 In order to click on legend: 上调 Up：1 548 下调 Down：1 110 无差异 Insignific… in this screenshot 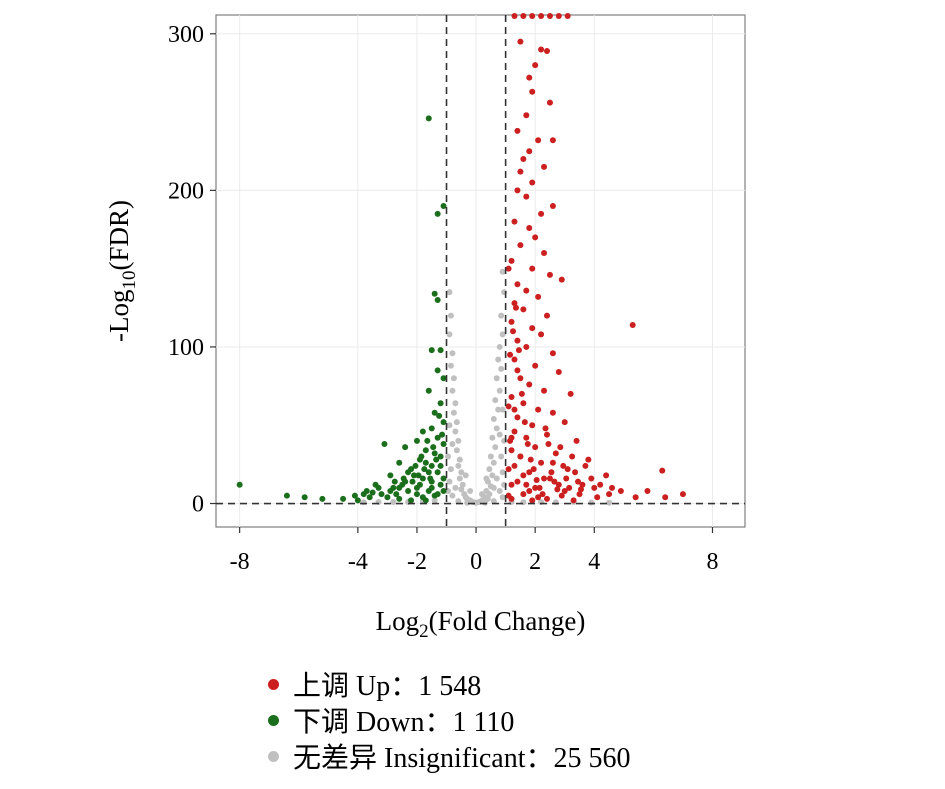, I will do `click(449, 720)`.